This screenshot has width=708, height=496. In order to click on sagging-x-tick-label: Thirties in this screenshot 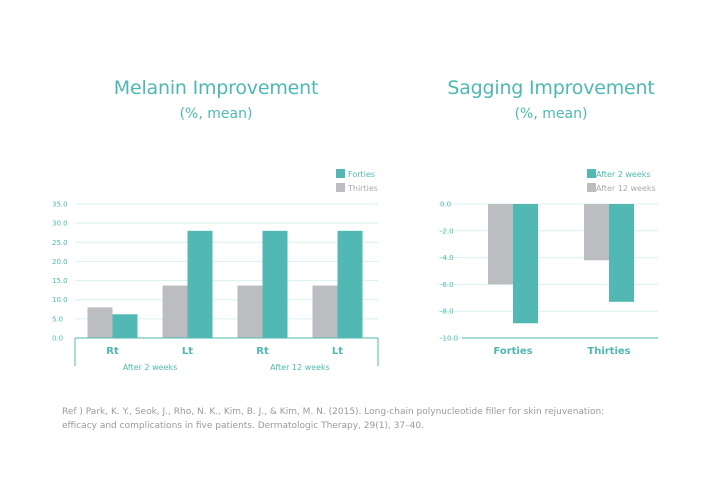, I will do `click(608, 351)`.